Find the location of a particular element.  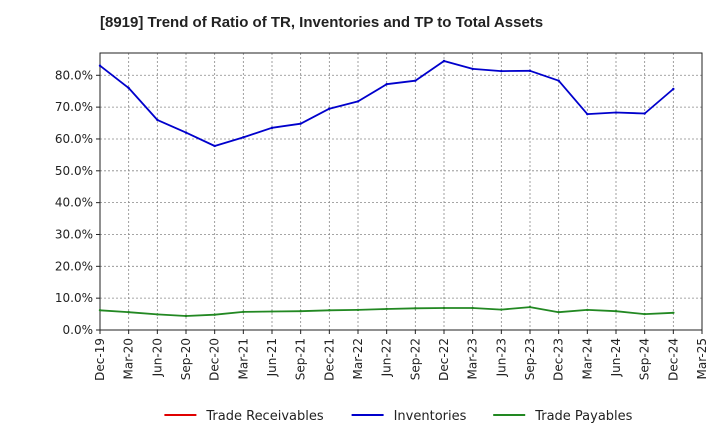

y-tick-label: 0.0% is located at coordinates (78, 330).